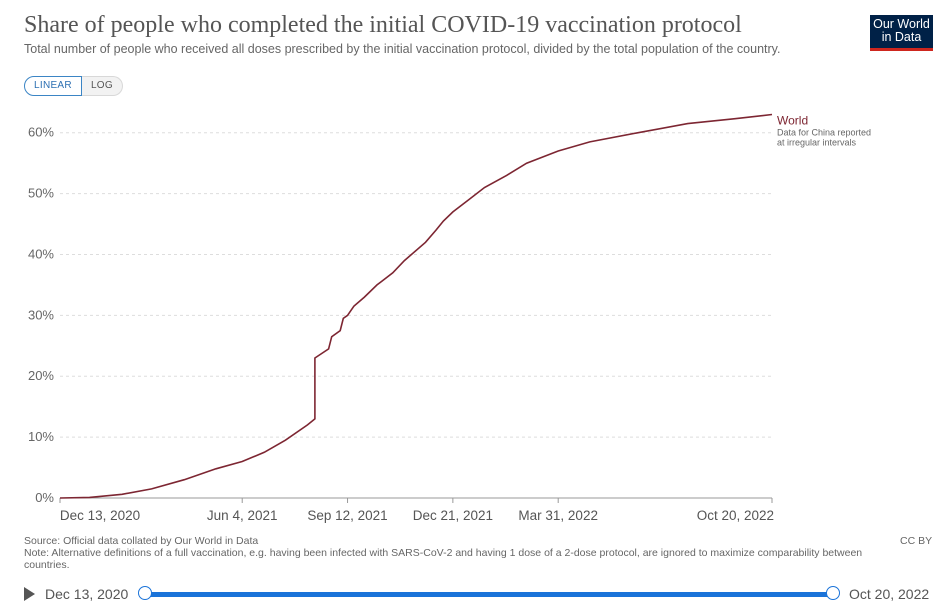 The width and height of the screenshot is (934, 604). Describe the element at coordinates (916, 541) in the screenshot. I see `license-link: CC BY` at that location.